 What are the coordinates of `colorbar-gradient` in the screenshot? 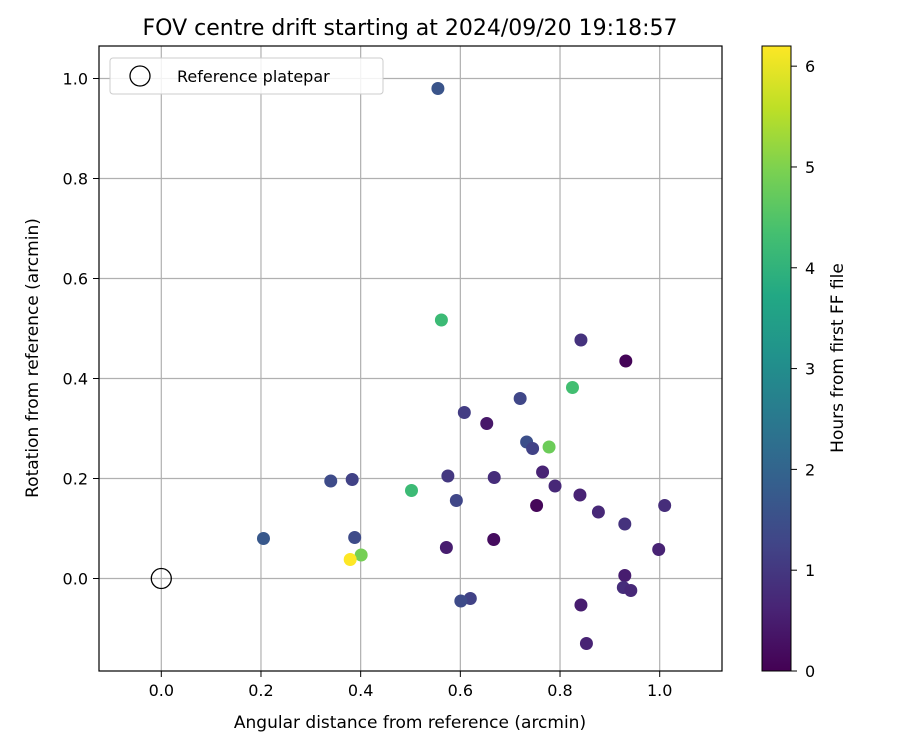 It's located at (776, 358).